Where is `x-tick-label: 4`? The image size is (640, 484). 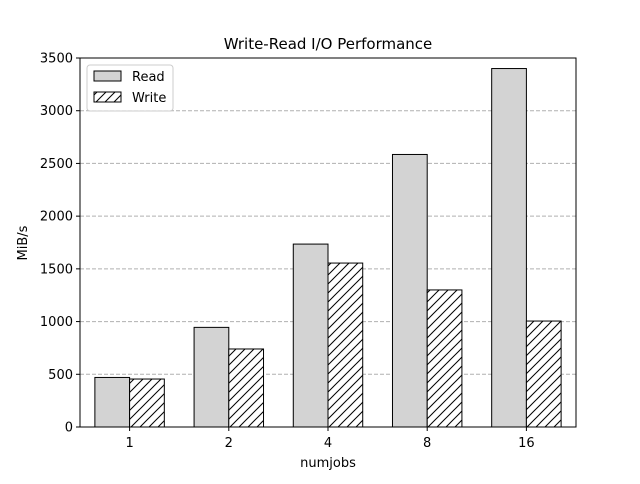
x-tick-label: 4 is located at coordinates (328, 443).